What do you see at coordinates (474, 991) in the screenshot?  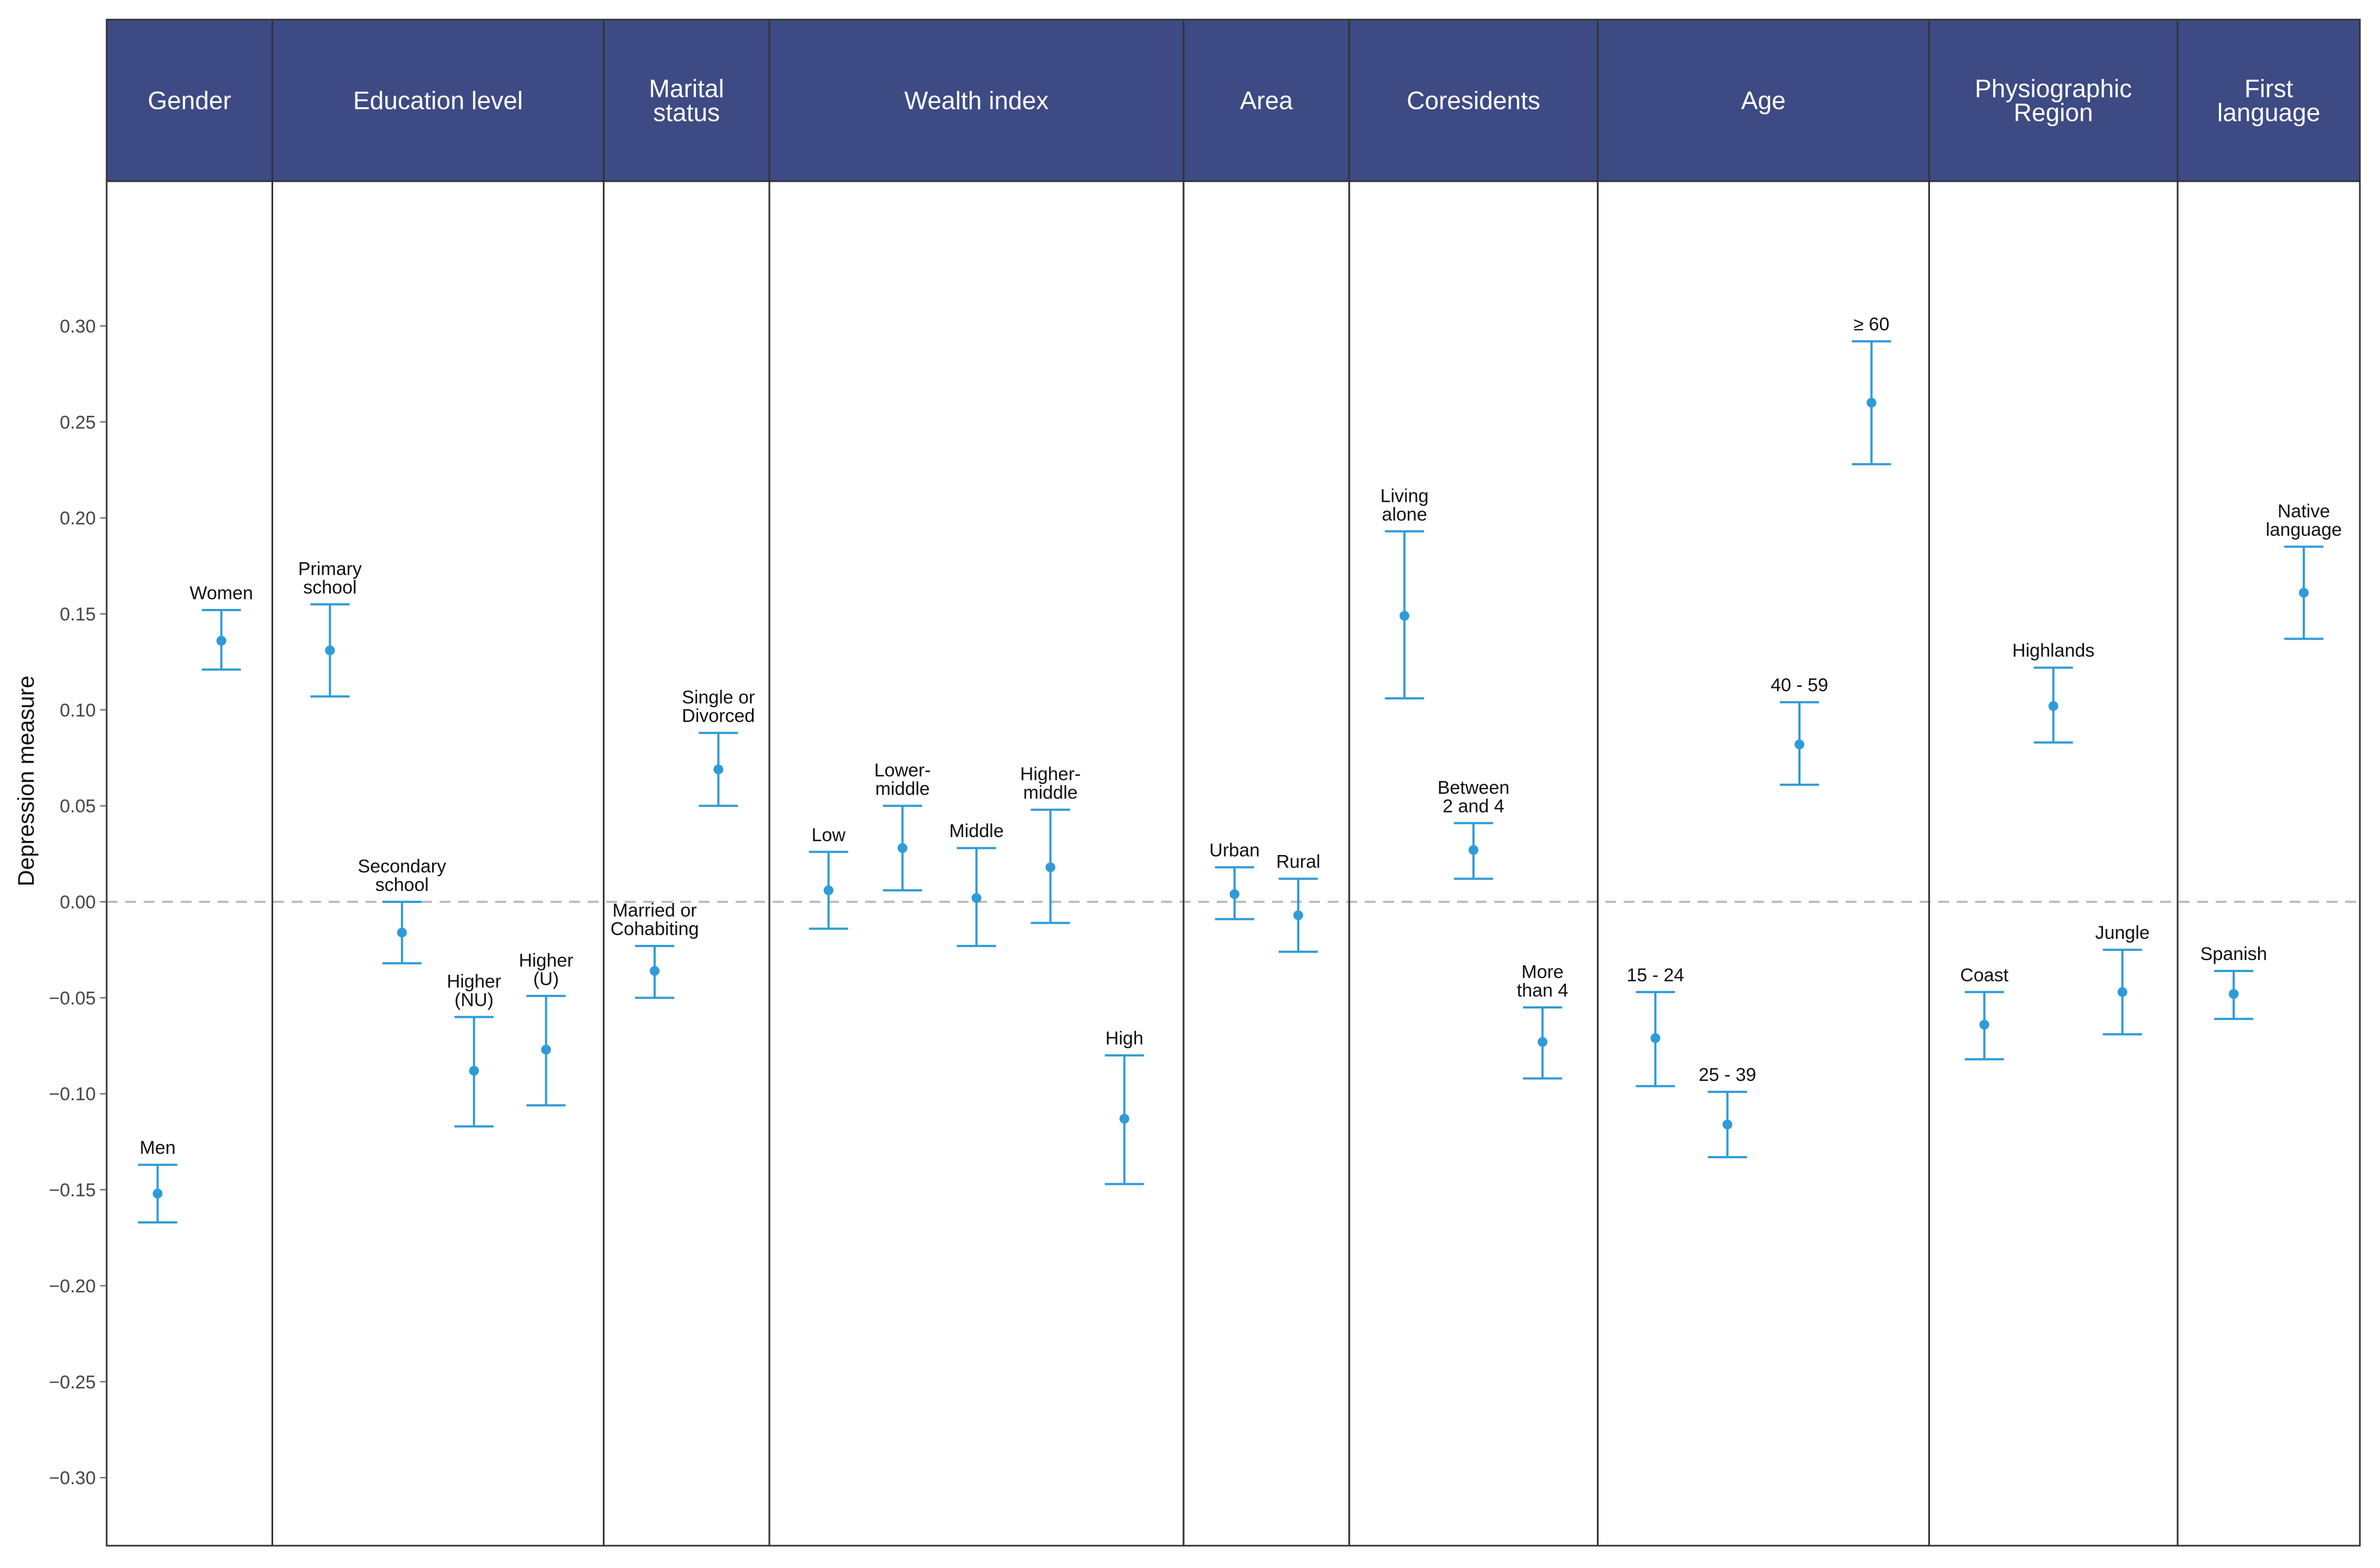 I see `point-label: Higher (NU)` at bounding box center [474, 991].